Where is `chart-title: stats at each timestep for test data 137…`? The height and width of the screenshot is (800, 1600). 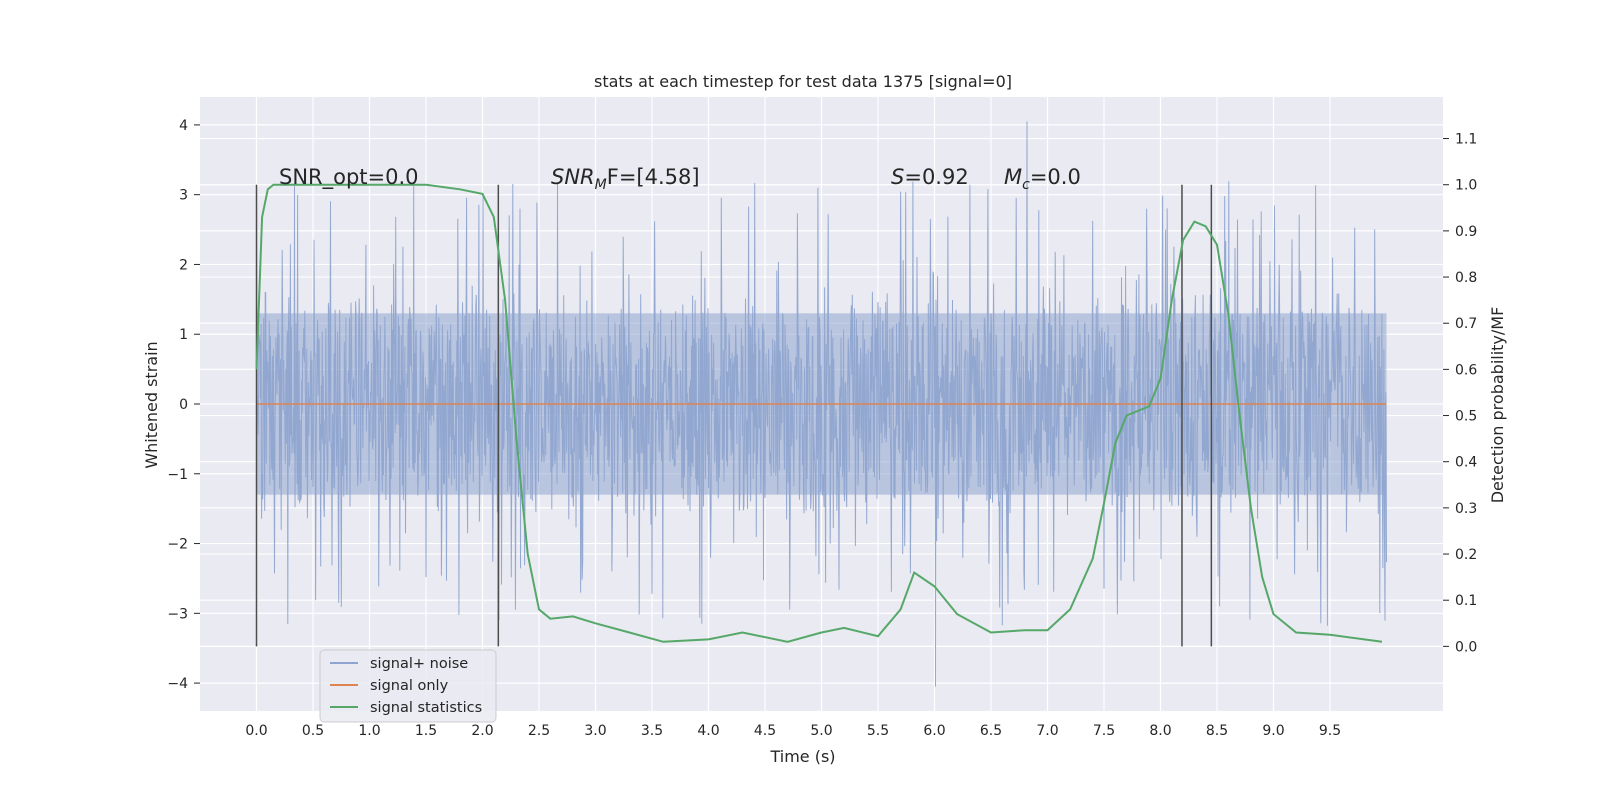 chart-title: stats at each timestep for test data 137… is located at coordinates (803, 81).